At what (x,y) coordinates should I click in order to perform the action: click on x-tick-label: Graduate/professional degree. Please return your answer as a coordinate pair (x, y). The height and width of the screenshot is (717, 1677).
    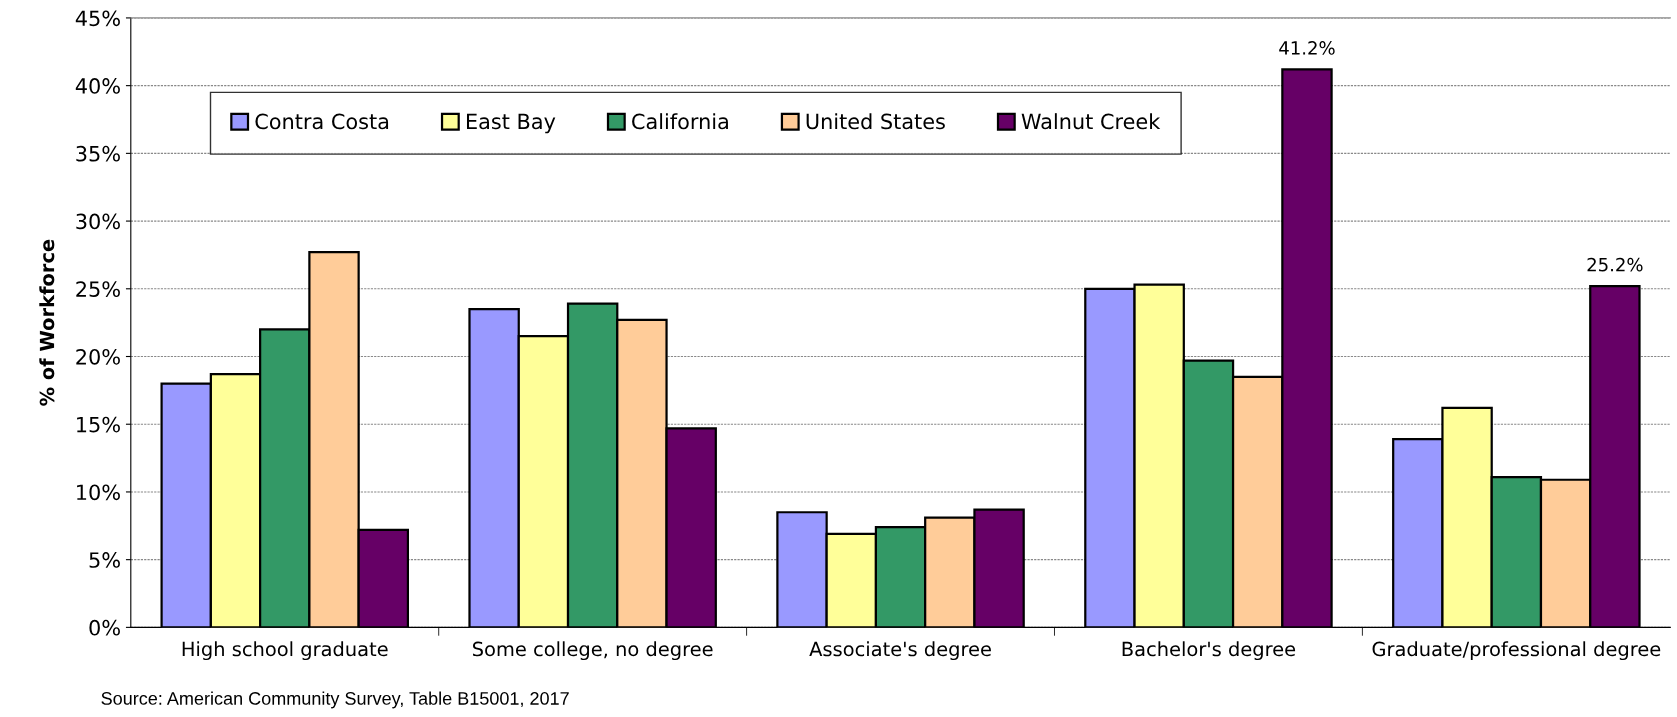
    Looking at the image, I should click on (1516, 651).